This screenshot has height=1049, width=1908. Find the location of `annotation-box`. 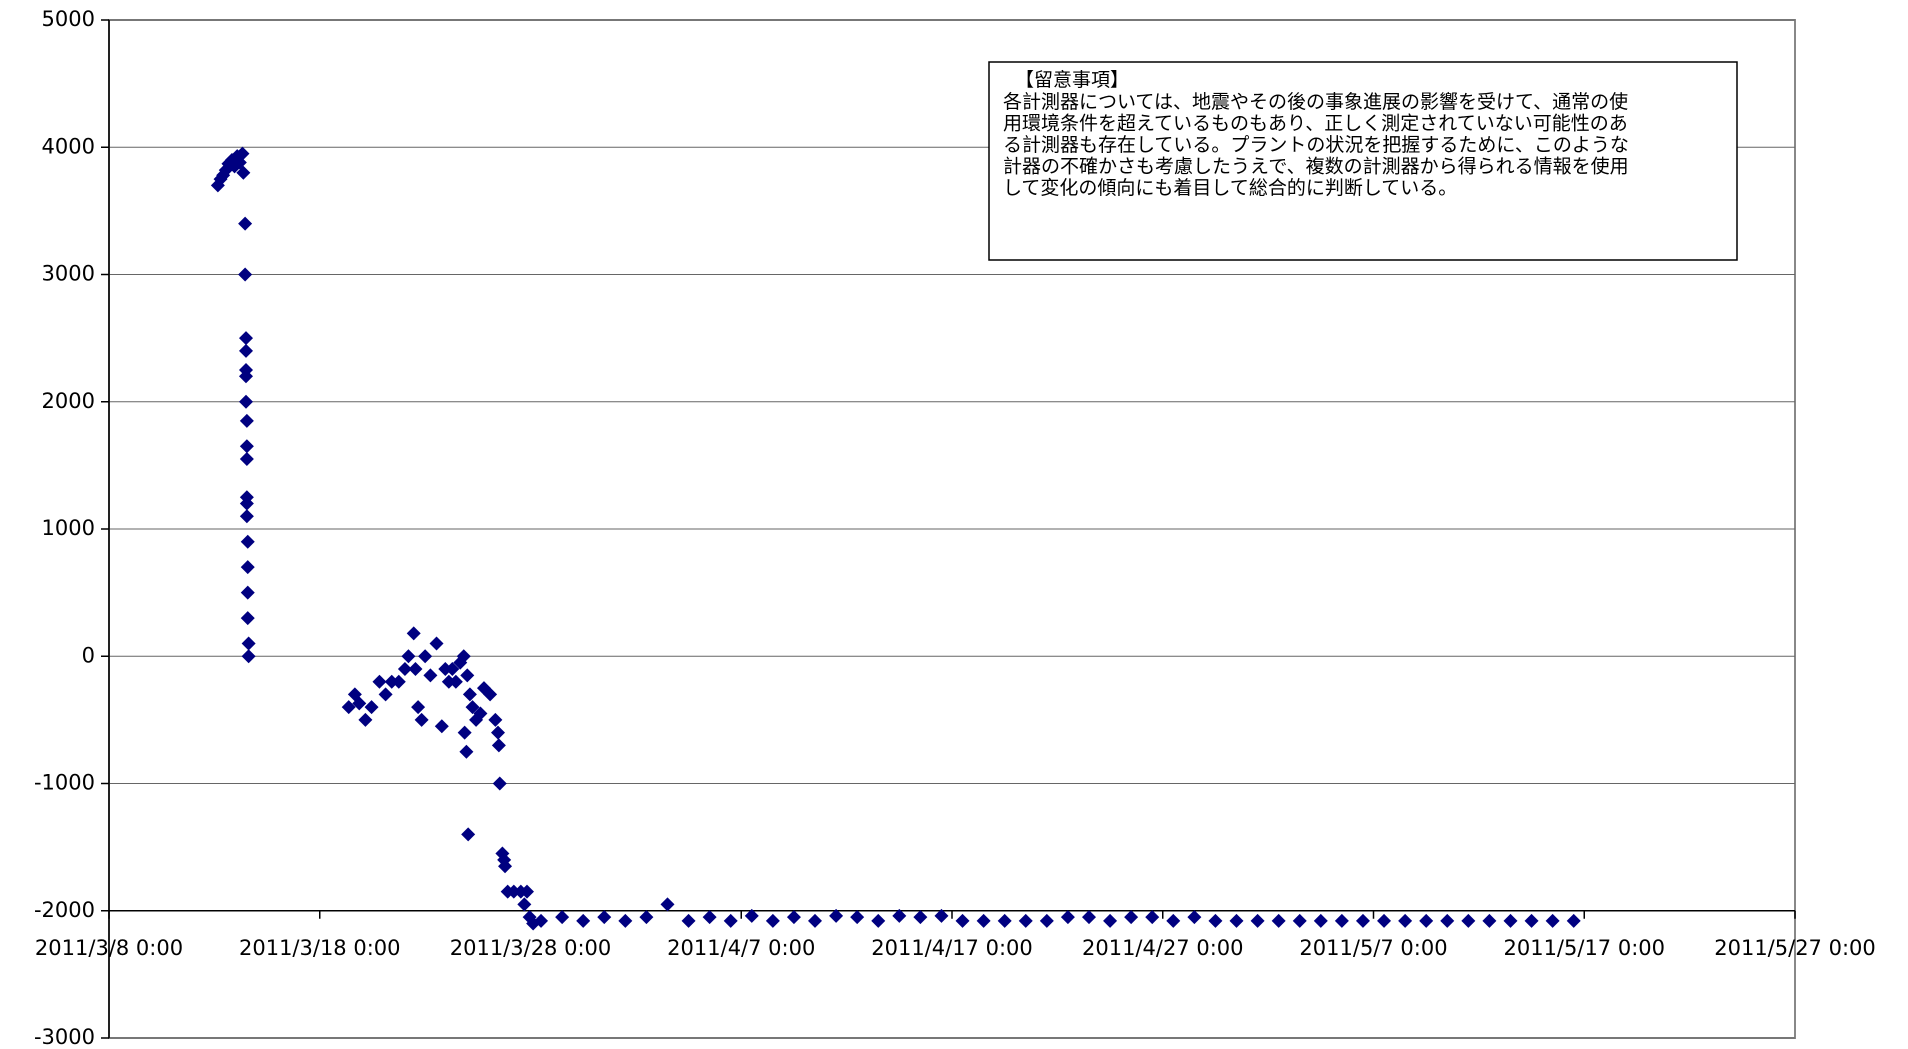

annotation-box is located at coordinates (1363, 161).